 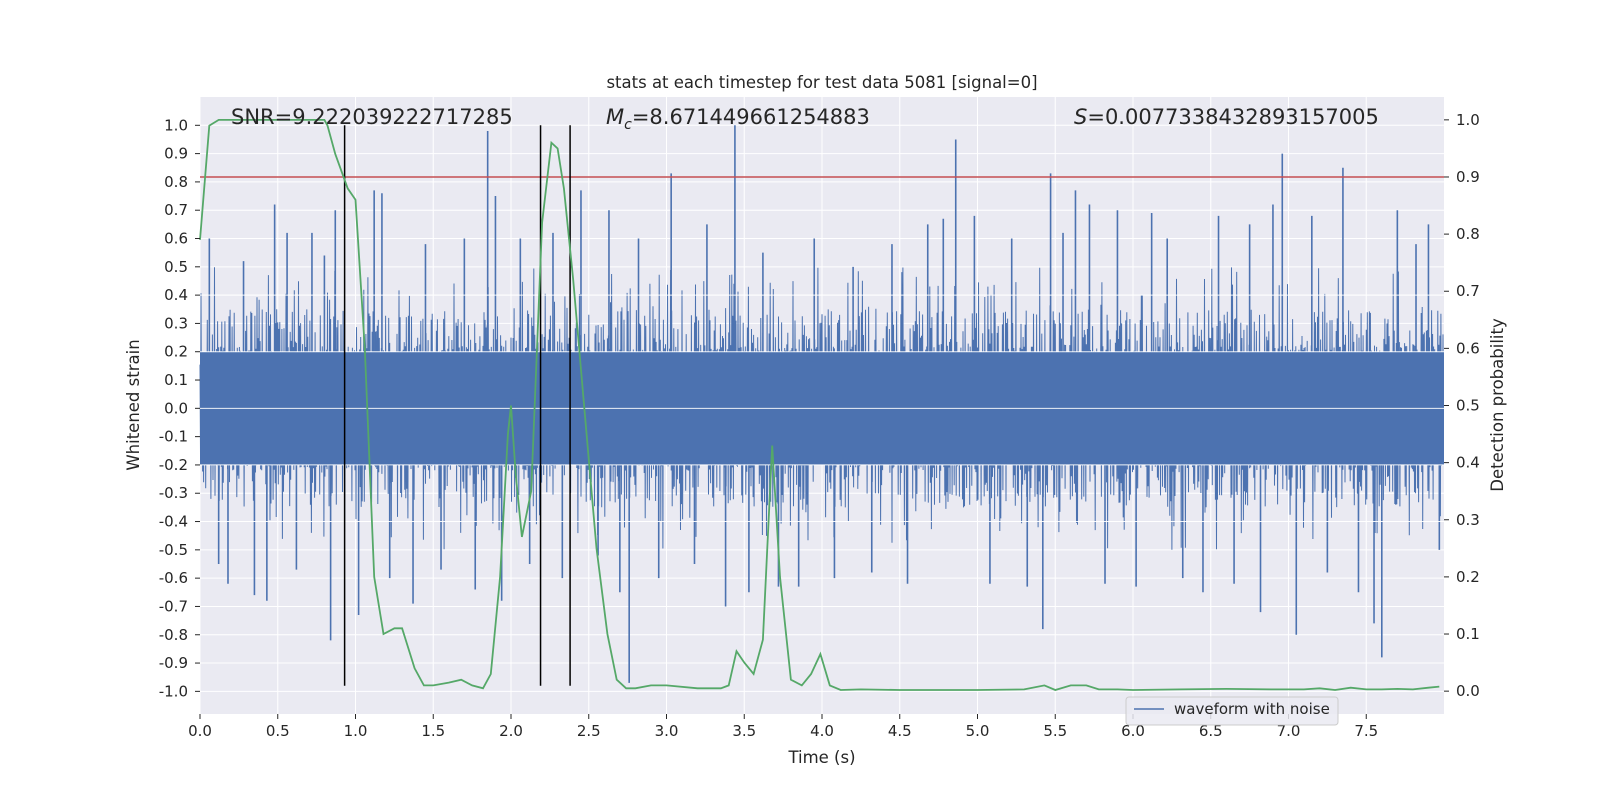 I want to click on x-tick-label: 1.0, so click(x=356, y=731).